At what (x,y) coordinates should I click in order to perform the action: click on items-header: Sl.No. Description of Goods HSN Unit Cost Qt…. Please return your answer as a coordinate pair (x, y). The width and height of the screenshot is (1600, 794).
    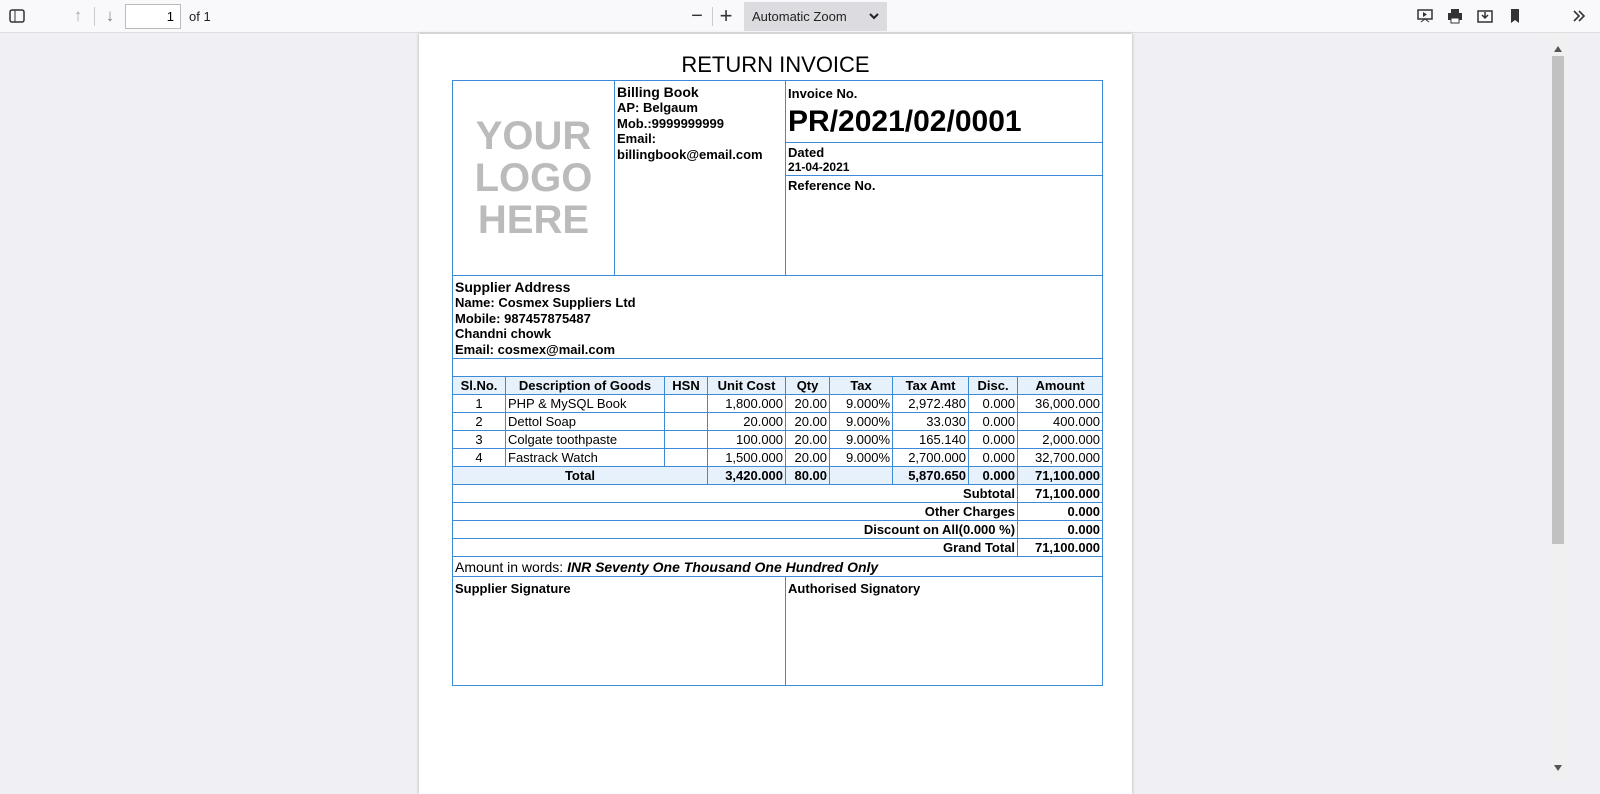
    Looking at the image, I should click on (778, 385).